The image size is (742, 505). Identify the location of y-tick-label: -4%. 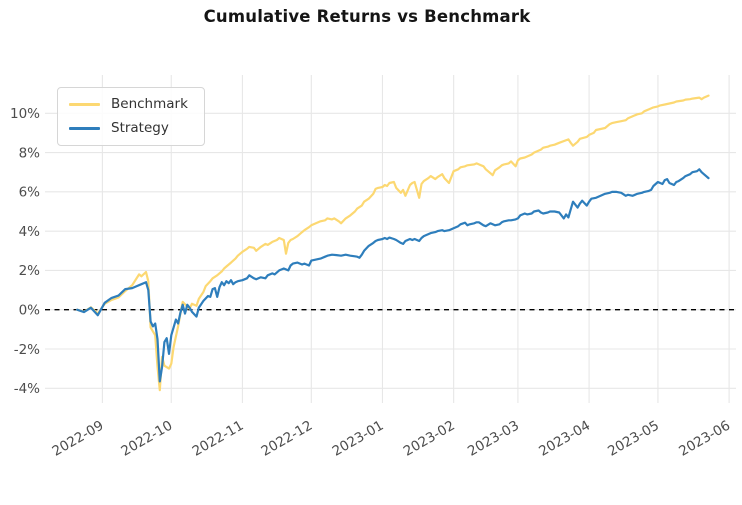
(27, 389).